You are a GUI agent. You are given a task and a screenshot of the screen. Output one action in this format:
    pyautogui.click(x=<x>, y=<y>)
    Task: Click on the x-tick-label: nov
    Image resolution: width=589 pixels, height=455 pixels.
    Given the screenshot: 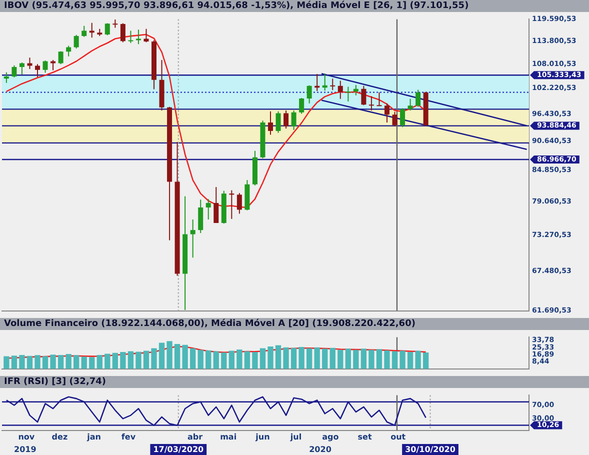 What is the action you would take?
    pyautogui.click(x=27, y=437)
    